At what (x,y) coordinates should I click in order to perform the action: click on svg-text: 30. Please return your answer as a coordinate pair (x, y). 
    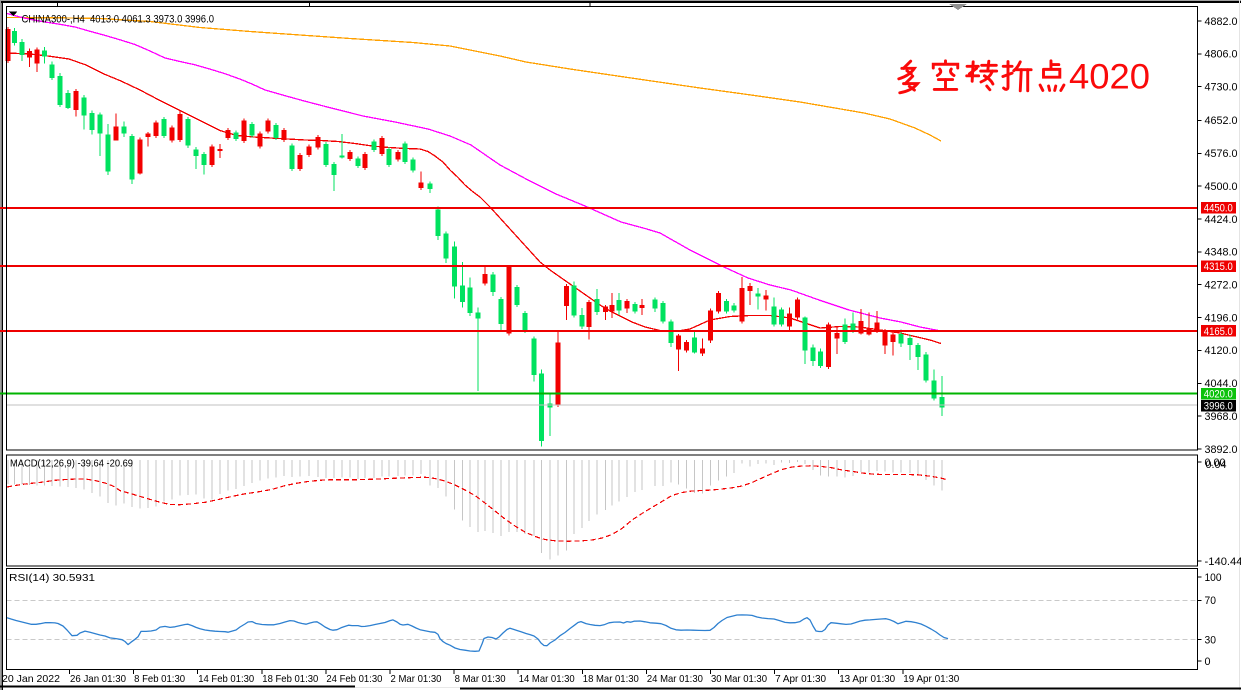
    Looking at the image, I should click on (1211, 640).